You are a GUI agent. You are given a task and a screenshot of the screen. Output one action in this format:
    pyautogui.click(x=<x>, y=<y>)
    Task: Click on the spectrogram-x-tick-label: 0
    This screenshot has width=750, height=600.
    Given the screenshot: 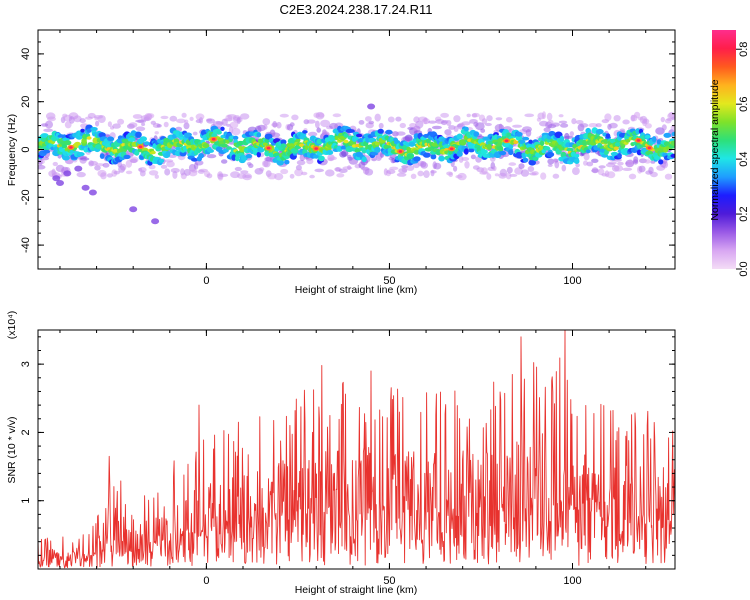 What is the action you would take?
    pyautogui.click(x=206, y=281)
    